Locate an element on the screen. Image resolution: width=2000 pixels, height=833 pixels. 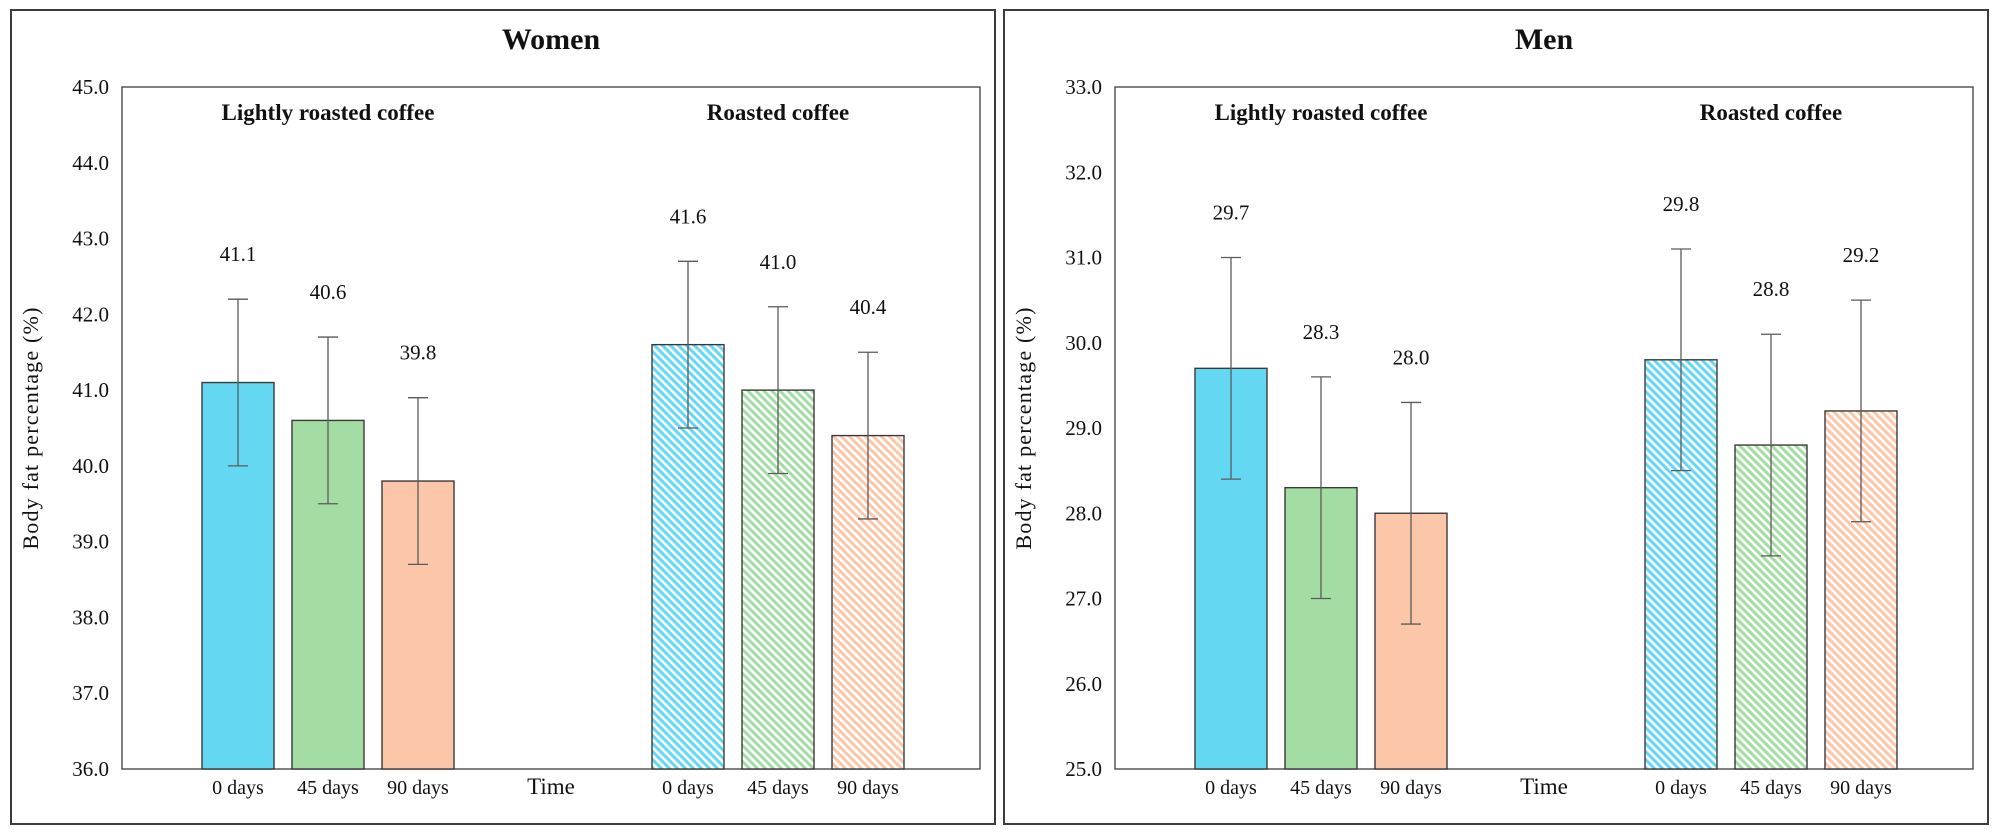
y-tick-label: 29.0 is located at coordinates (1083, 428).